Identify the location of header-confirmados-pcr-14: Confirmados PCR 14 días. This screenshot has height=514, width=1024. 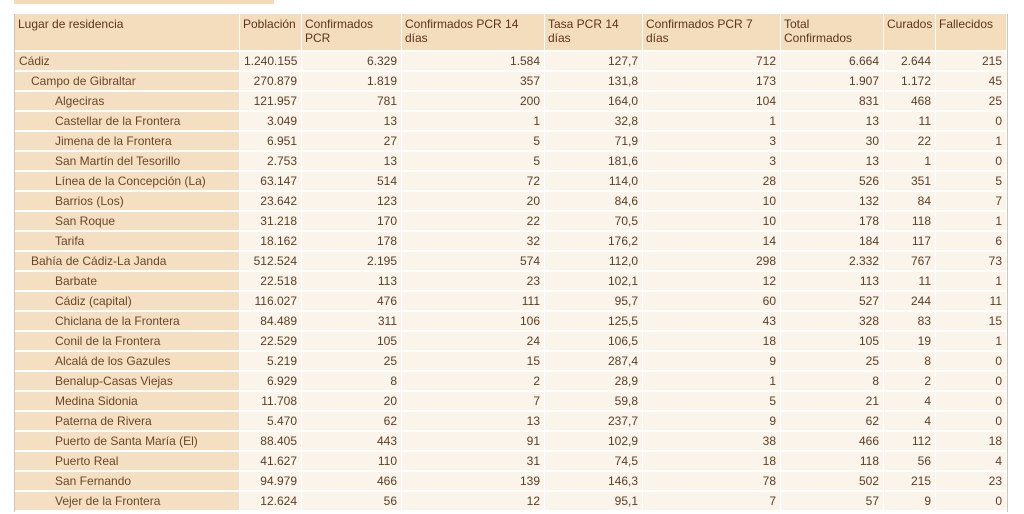
(473, 33).